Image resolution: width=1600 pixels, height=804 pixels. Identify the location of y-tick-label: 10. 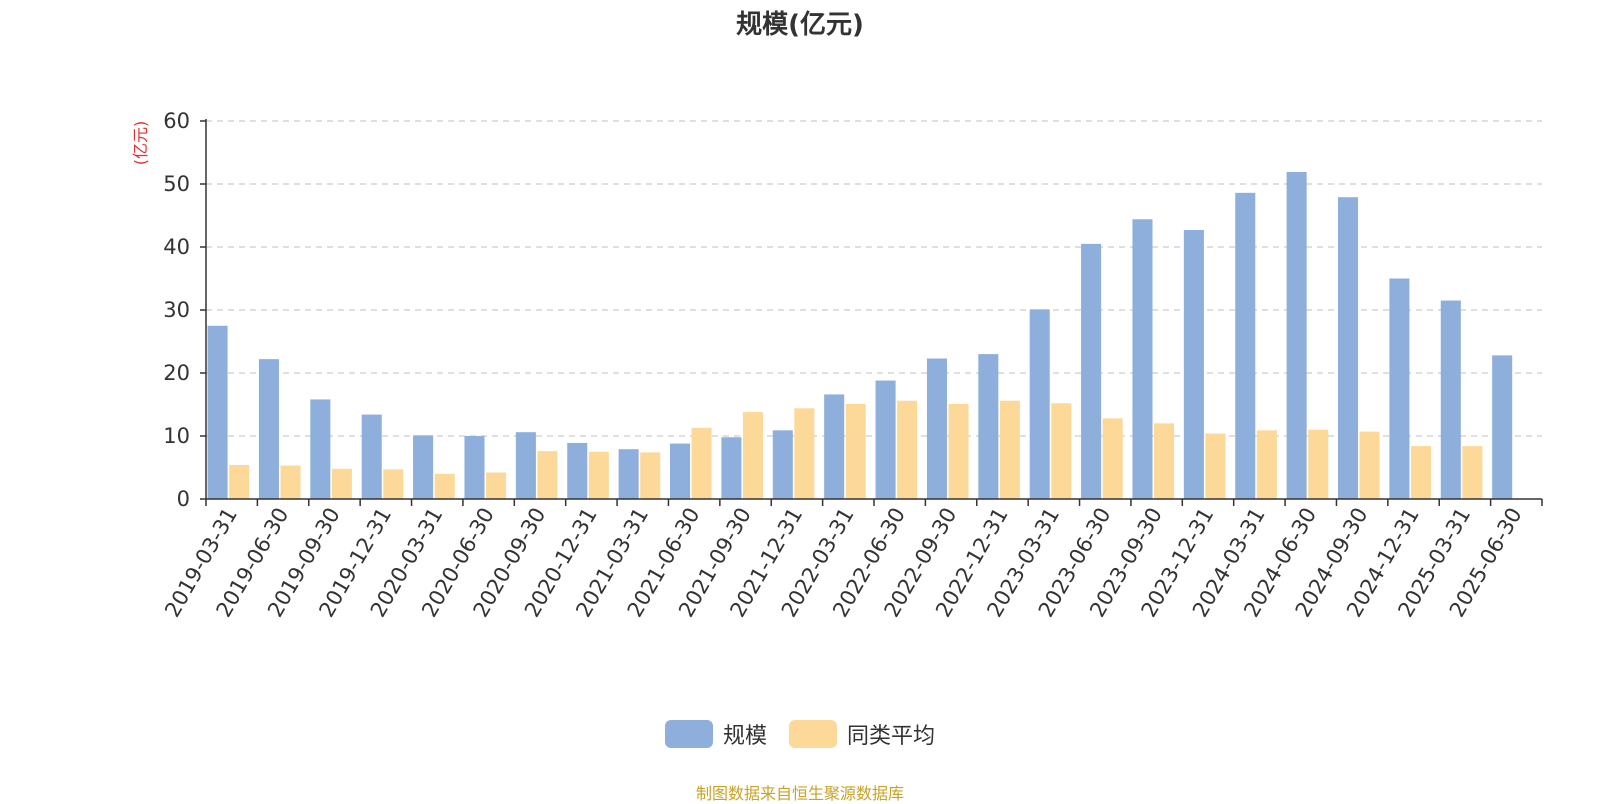
(176, 436).